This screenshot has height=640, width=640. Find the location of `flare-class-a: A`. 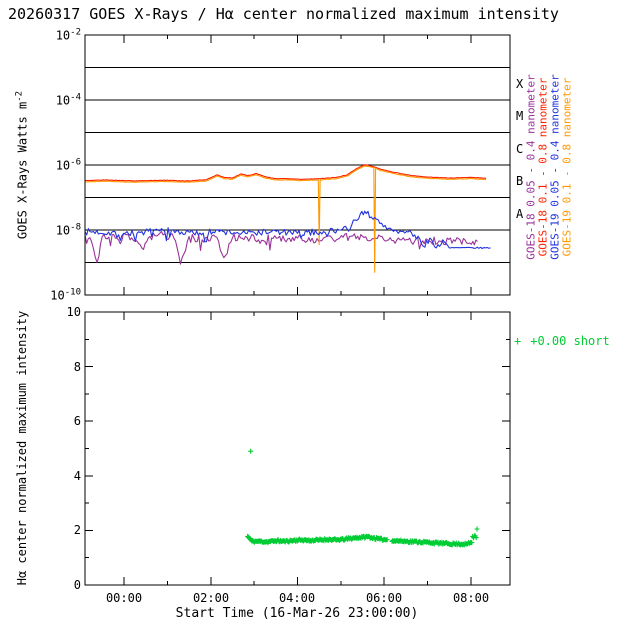

flare-class-a: A is located at coordinates (520, 214).